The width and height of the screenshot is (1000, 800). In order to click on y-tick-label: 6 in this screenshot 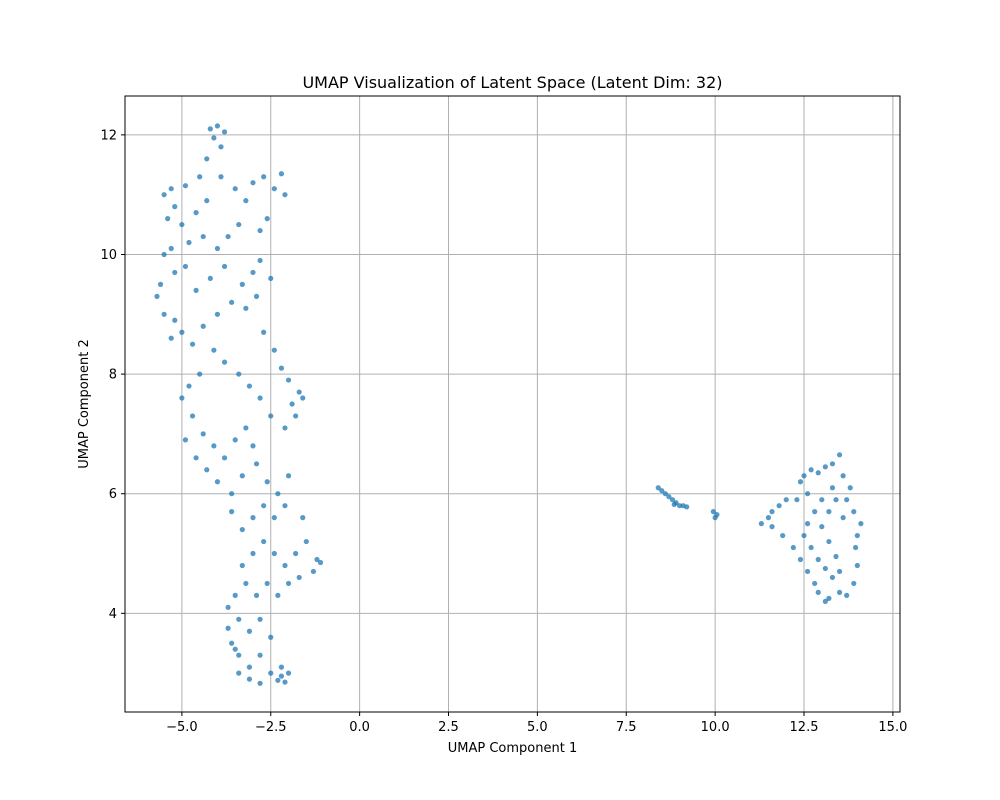, I will do `click(113, 494)`.